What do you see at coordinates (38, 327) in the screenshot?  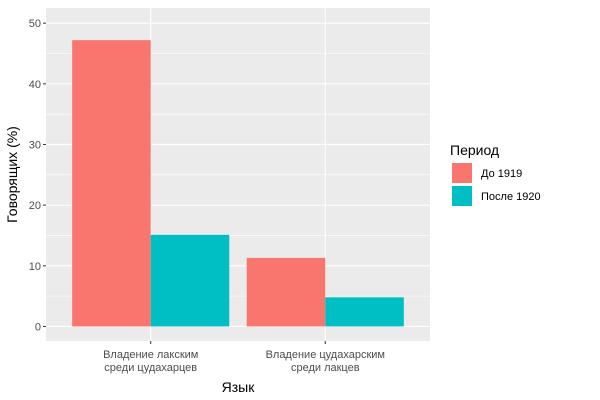 I see `y-tick-label: 0` at bounding box center [38, 327].